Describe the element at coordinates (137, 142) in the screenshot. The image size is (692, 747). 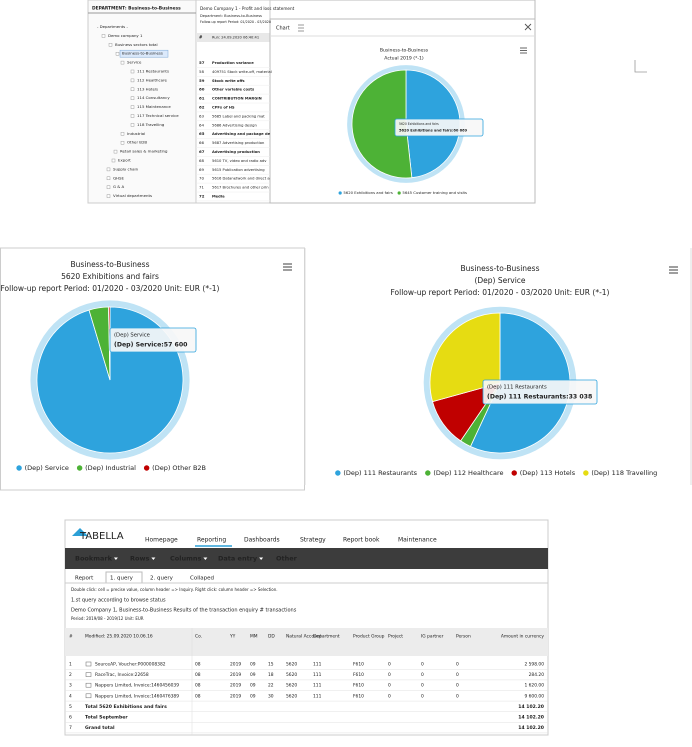
I see `tree-node: Other B2B` at that location.